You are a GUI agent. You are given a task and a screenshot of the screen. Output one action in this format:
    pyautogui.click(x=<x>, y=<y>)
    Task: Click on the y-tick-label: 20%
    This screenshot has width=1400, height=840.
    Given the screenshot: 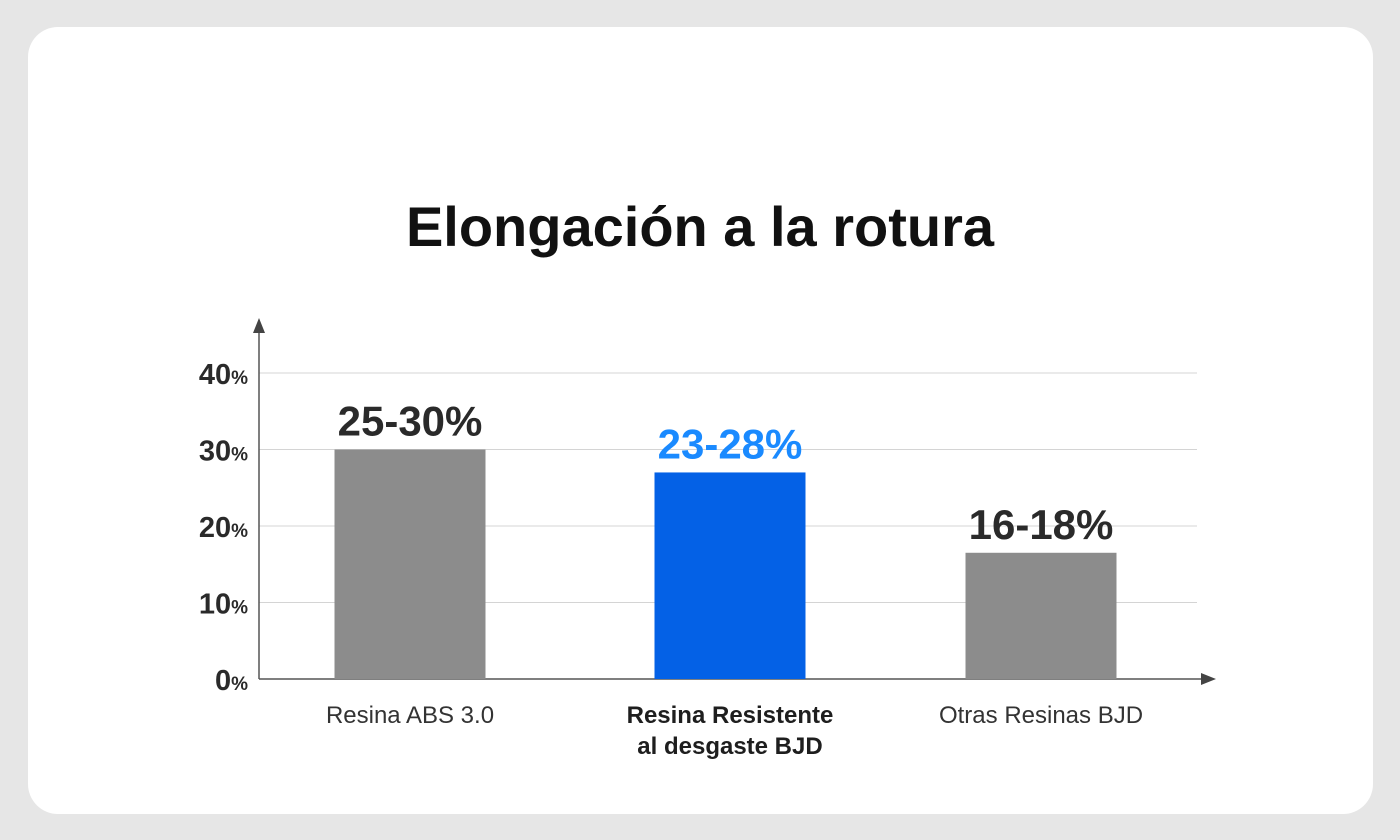 What is the action you would take?
    pyautogui.click(x=223, y=528)
    